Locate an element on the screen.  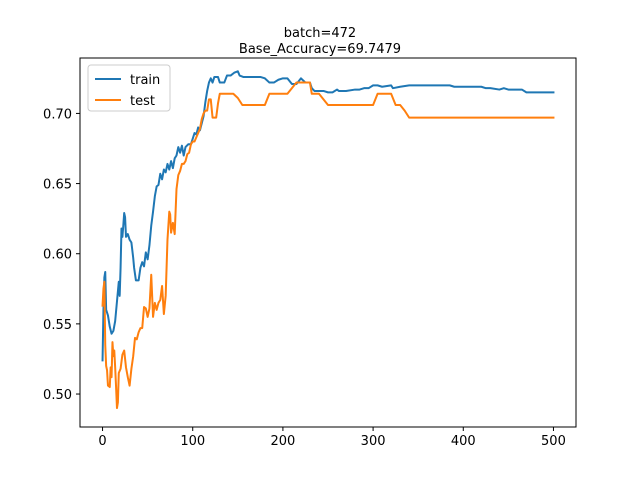
chart-title-line-1: batch=472 is located at coordinates (320, 33).